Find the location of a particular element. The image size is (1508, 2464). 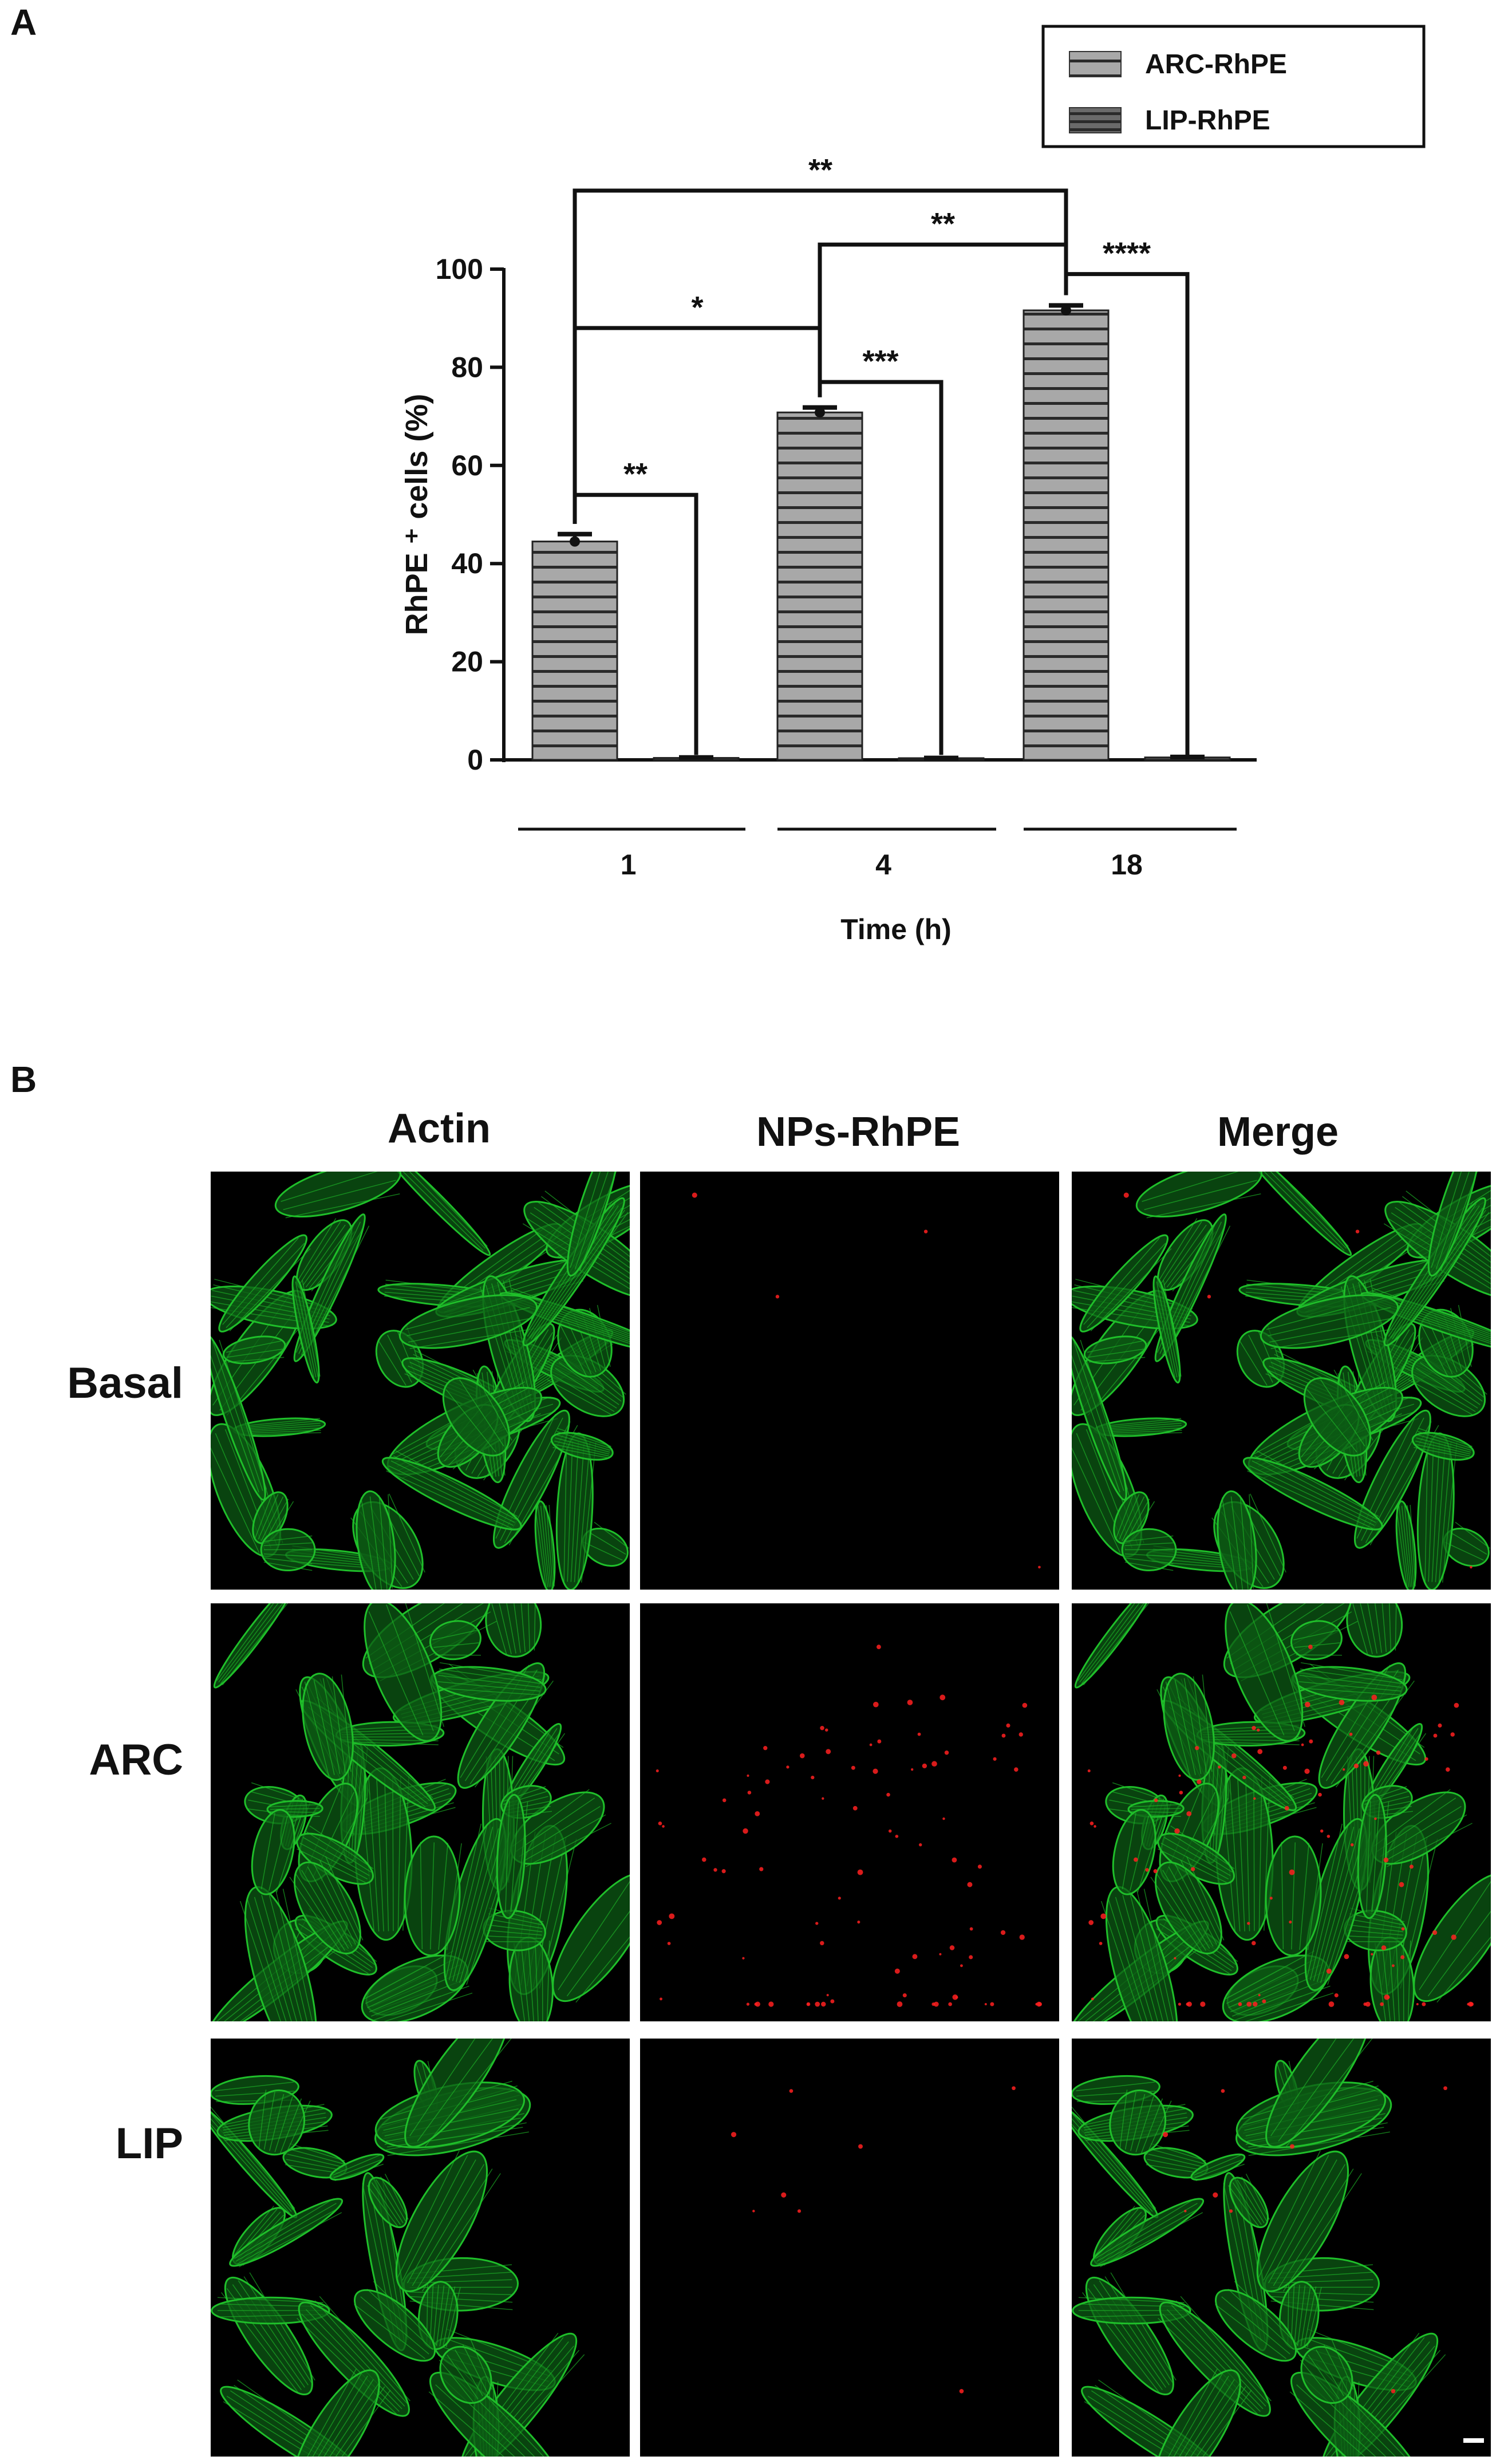

panel-a-label: A is located at coordinates (23, 22).